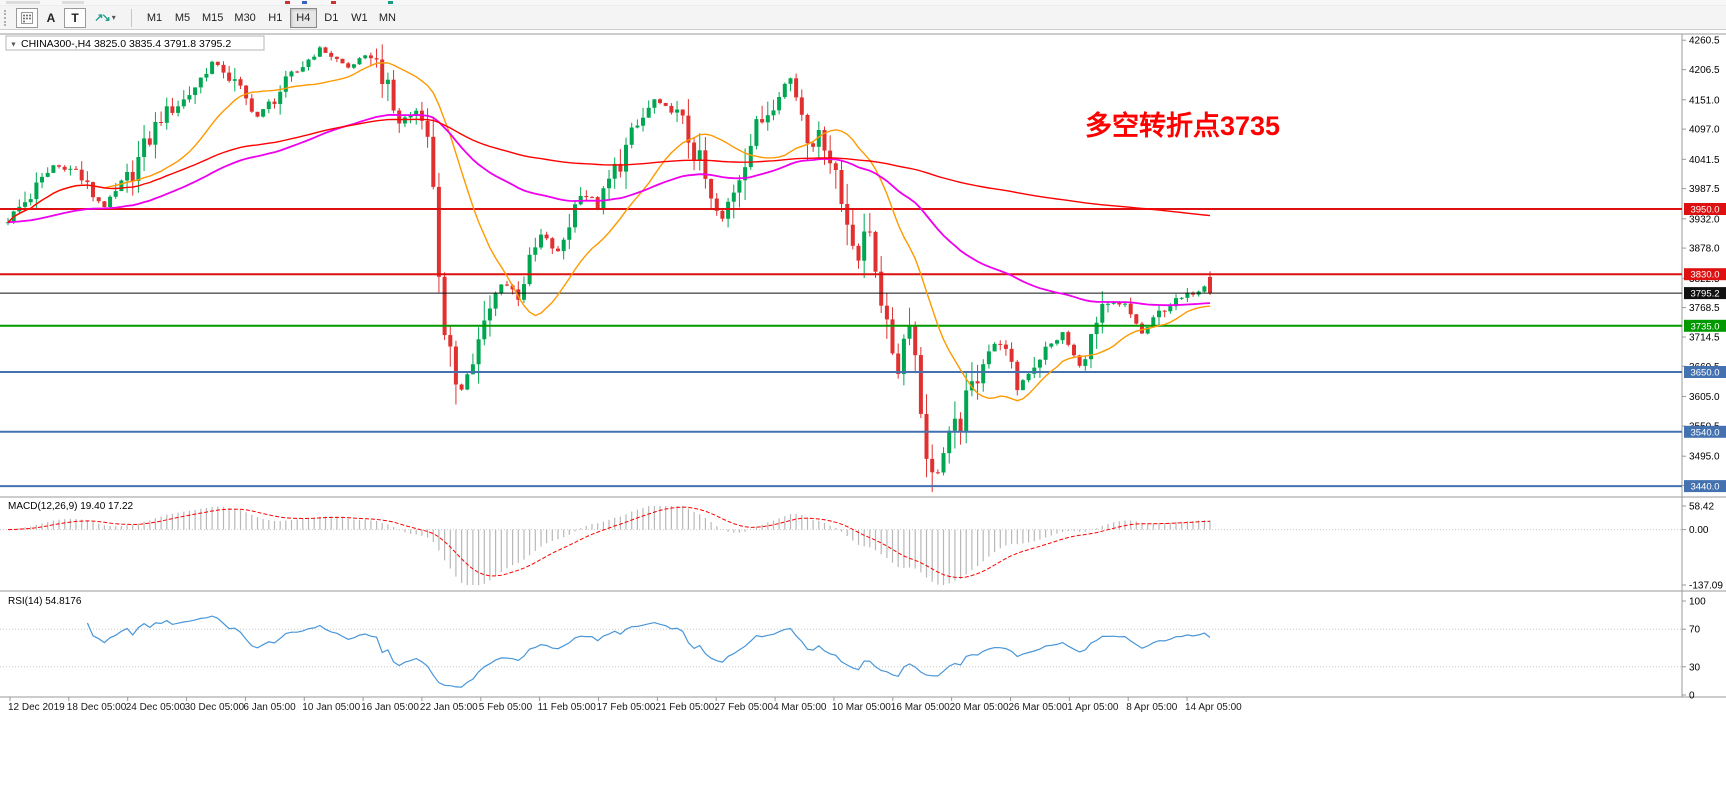 The width and height of the screenshot is (1726, 797). Describe the element at coordinates (1038, 707) in the screenshot. I see `time-label: 26 Mar 05:00` at that location.